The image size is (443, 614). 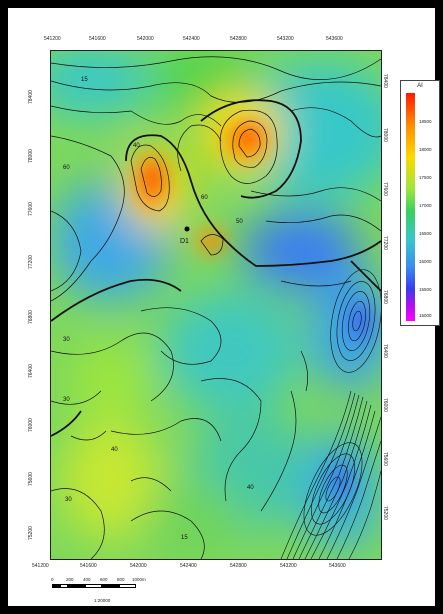 I want to click on y-tick-left: 77200, so click(x=31, y=262).